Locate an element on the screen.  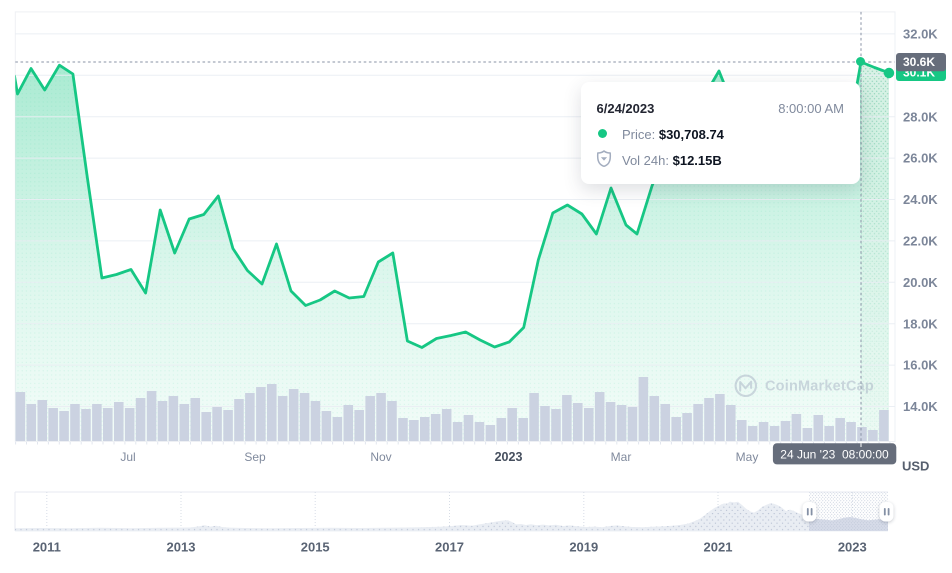
svg-text: 2017 is located at coordinates (449, 547).